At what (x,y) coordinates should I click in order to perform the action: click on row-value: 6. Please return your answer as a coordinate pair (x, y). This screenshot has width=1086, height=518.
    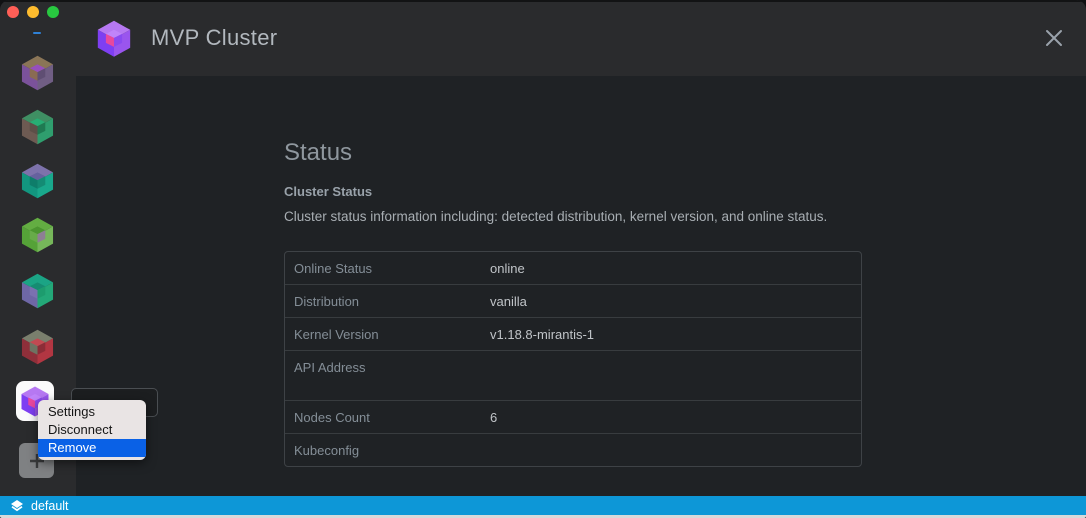
    Looking at the image, I should click on (494, 417).